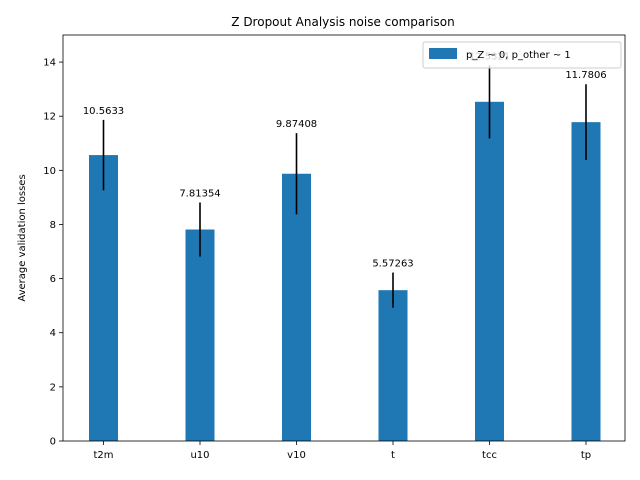  Describe the element at coordinates (22, 237) in the screenshot. I see `y-axis-label: Average validation losses` at that location.